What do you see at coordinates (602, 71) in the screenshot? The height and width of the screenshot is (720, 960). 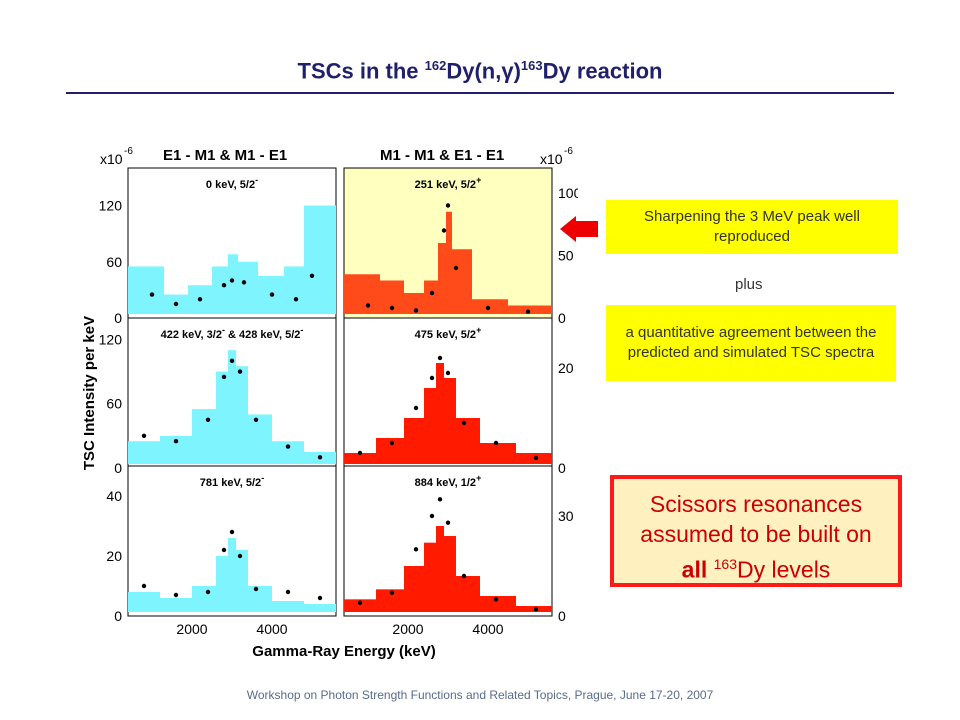 I see `title-suffix: Dy reaction` at bounding box center [602, 71].